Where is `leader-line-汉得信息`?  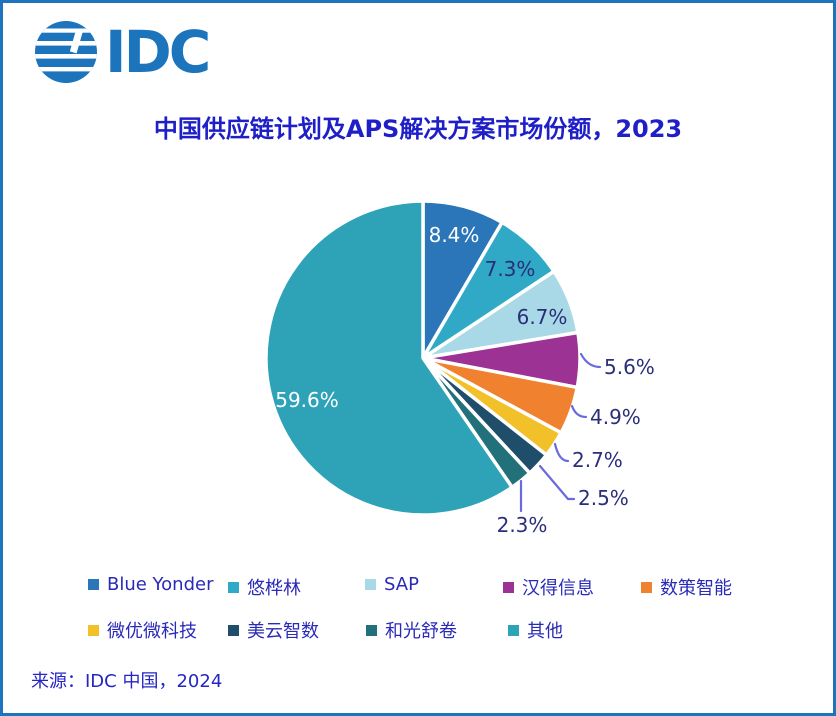 leader-line-汉得信息 is located at coordinates (590, 360).